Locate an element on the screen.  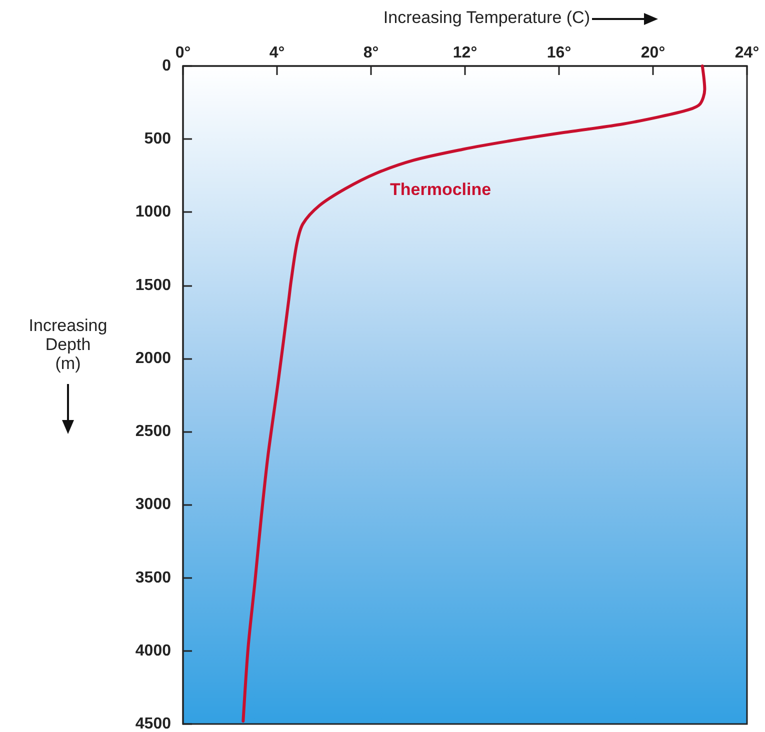
x-tick-label: 8° is located at coordinates (371, 53).